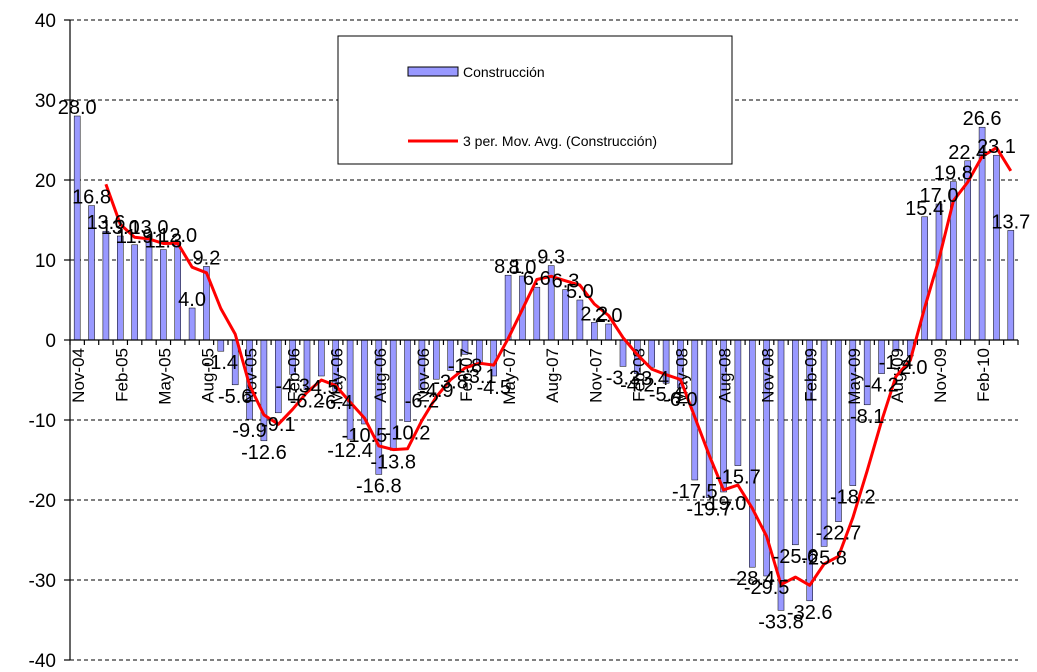 The height and width of the screenshot is (672, 1037). I want to click on data-label: 28.0, so click(77, 108).